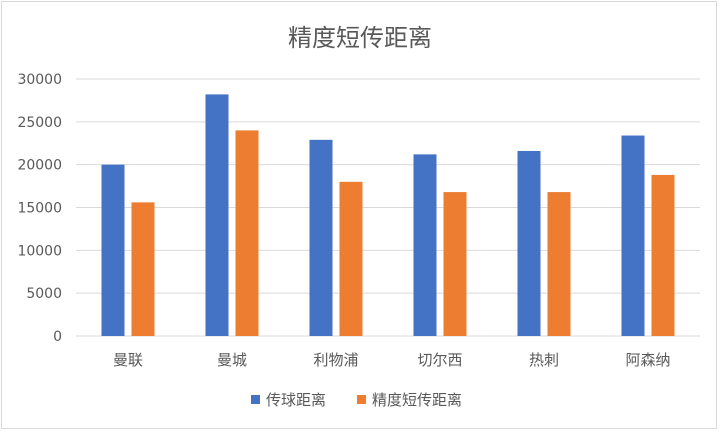 This screenshot has height=432, width=720. What do you see at coordinates (44, 294) in the screenshot?
I see `y-tick-label: 5000` at bounding box center [44, 294].